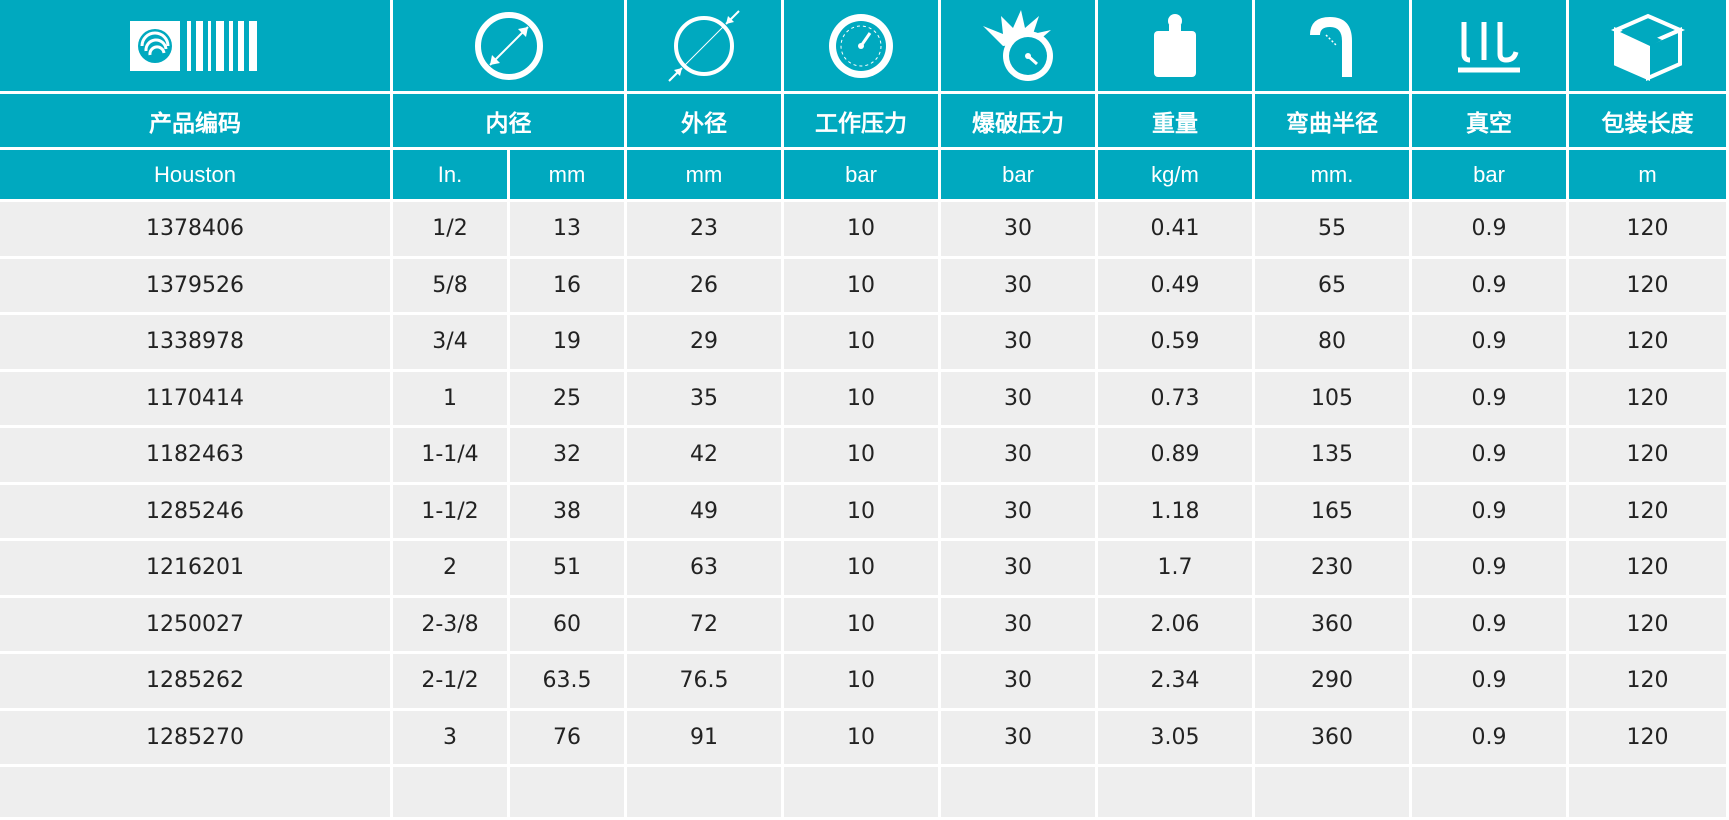  I want to click on cell-weight-row-9: 2.34, so click(1176, 682).